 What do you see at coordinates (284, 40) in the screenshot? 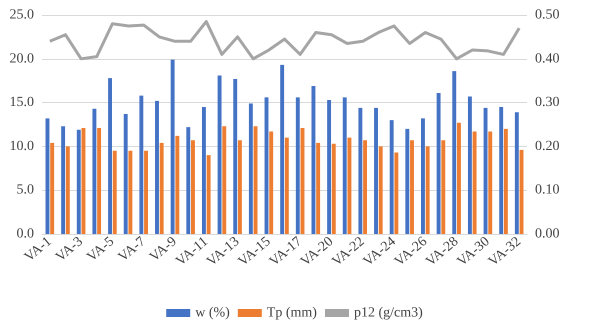
I see `line-series` at bounding box center [284, 40].